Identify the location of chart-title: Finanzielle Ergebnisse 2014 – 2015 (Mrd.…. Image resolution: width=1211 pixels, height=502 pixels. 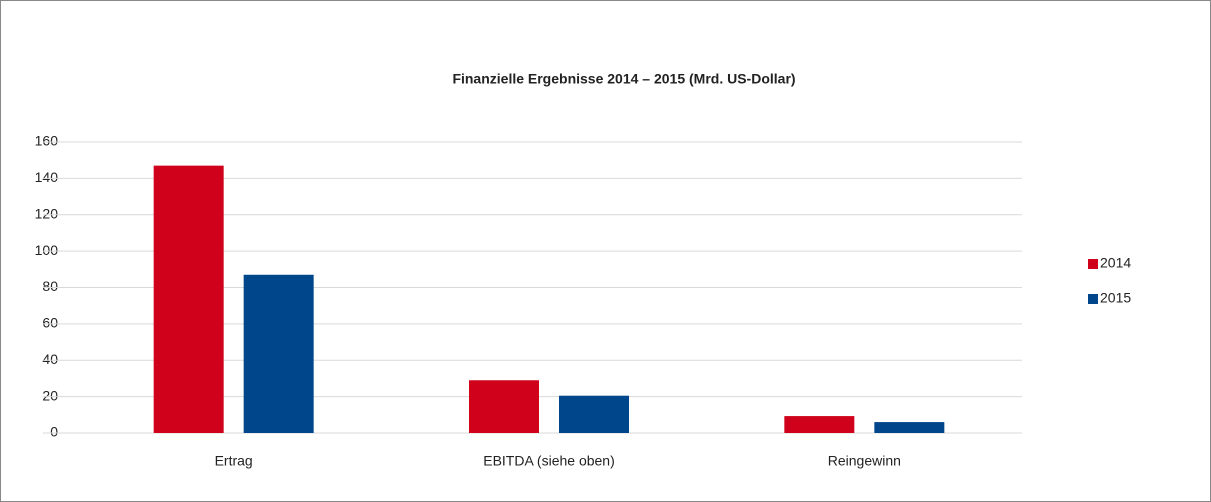
(623, 79).